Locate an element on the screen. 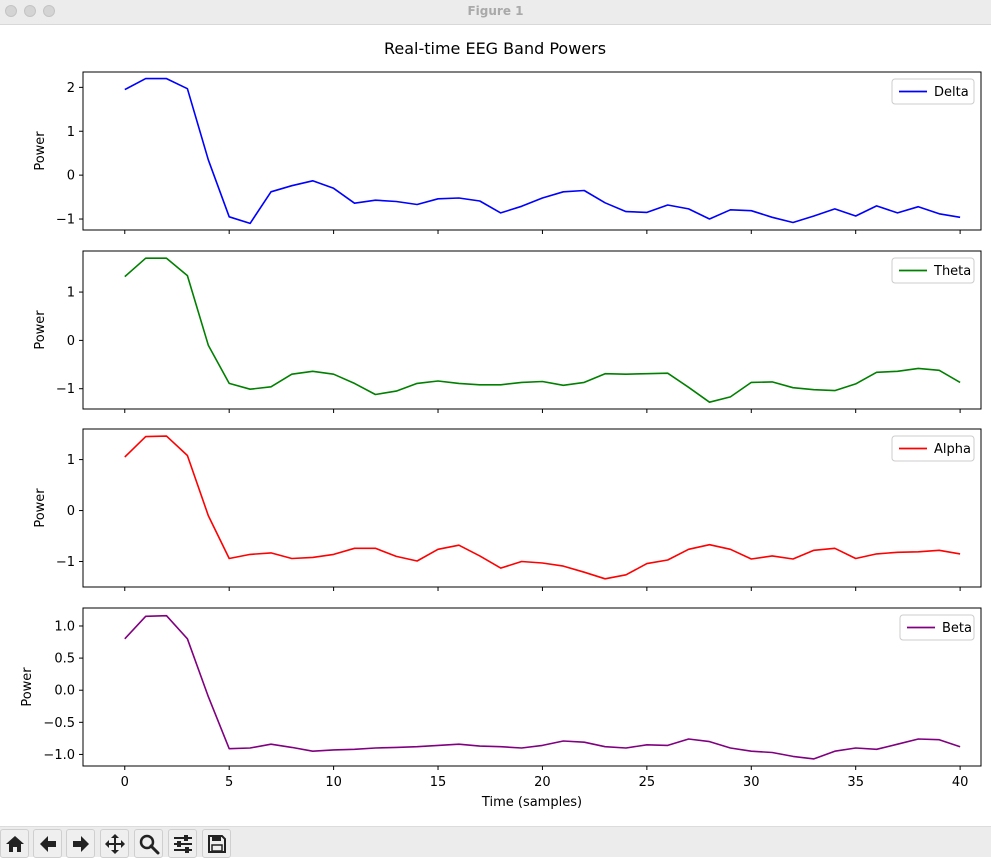  home-button is located at coordinates (14, 843).